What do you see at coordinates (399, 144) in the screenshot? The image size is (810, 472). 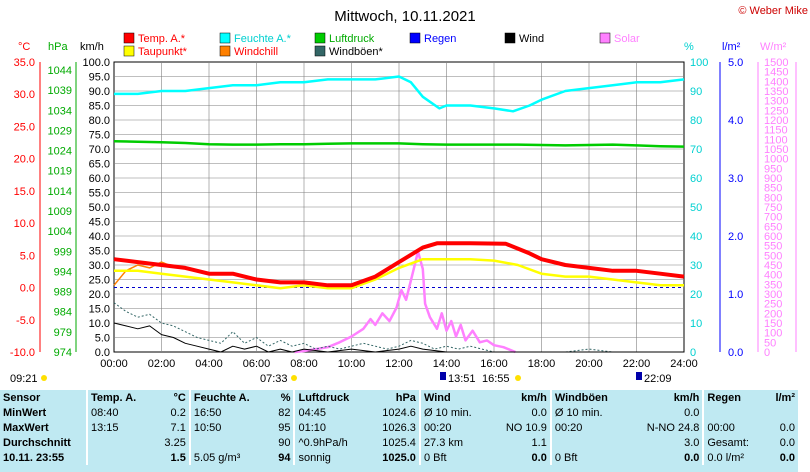 I see `series-line-luftdruck` at bounding box center [399, 144].